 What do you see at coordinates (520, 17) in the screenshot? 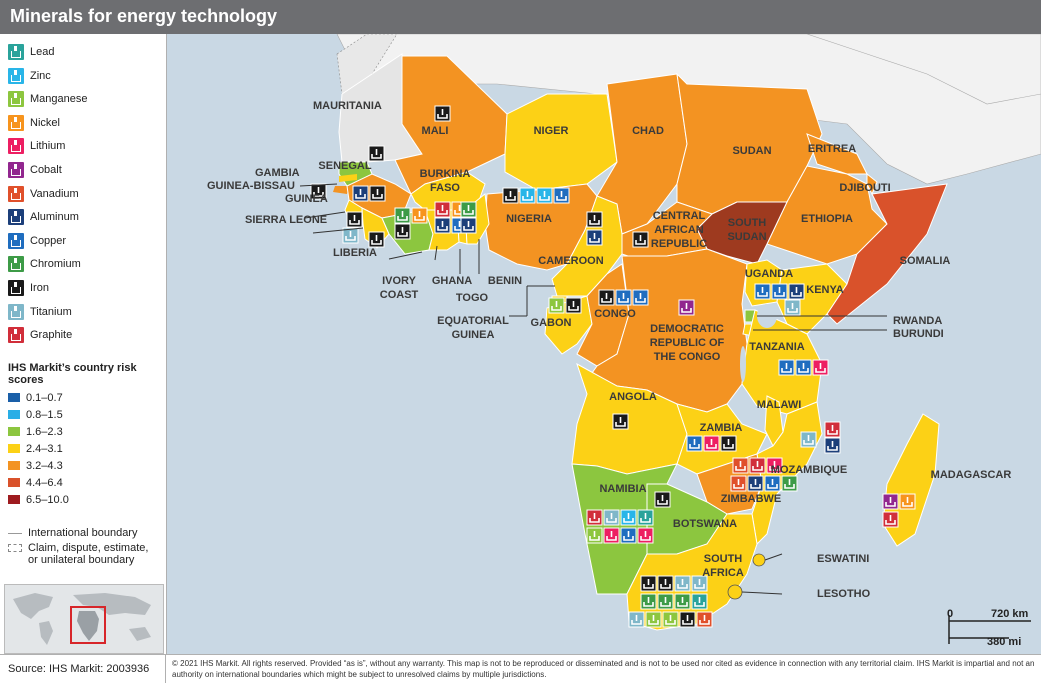
I see `title-bar: Minerals for energy technology` at bounding box center [520, 17].